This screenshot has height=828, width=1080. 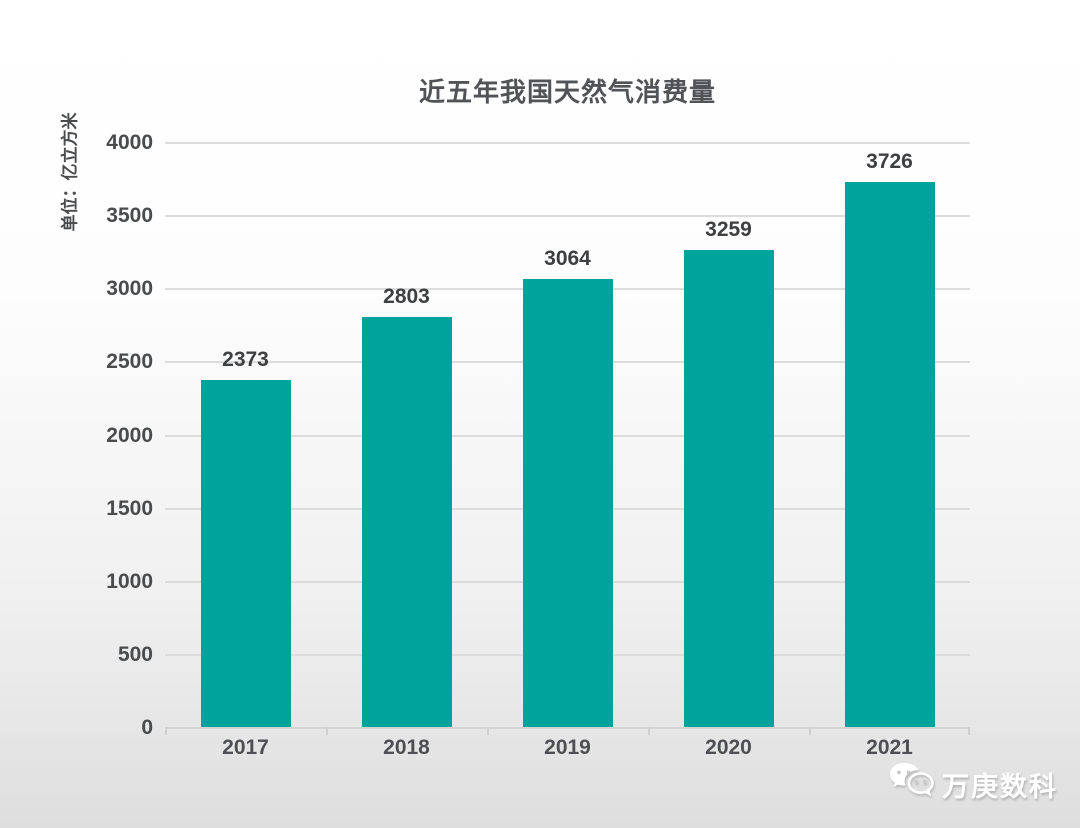 What do you see at coordinates (135, 654) in the screenshot?
I see `y-tick-label-500: 500` at bounding box center [135, 654].